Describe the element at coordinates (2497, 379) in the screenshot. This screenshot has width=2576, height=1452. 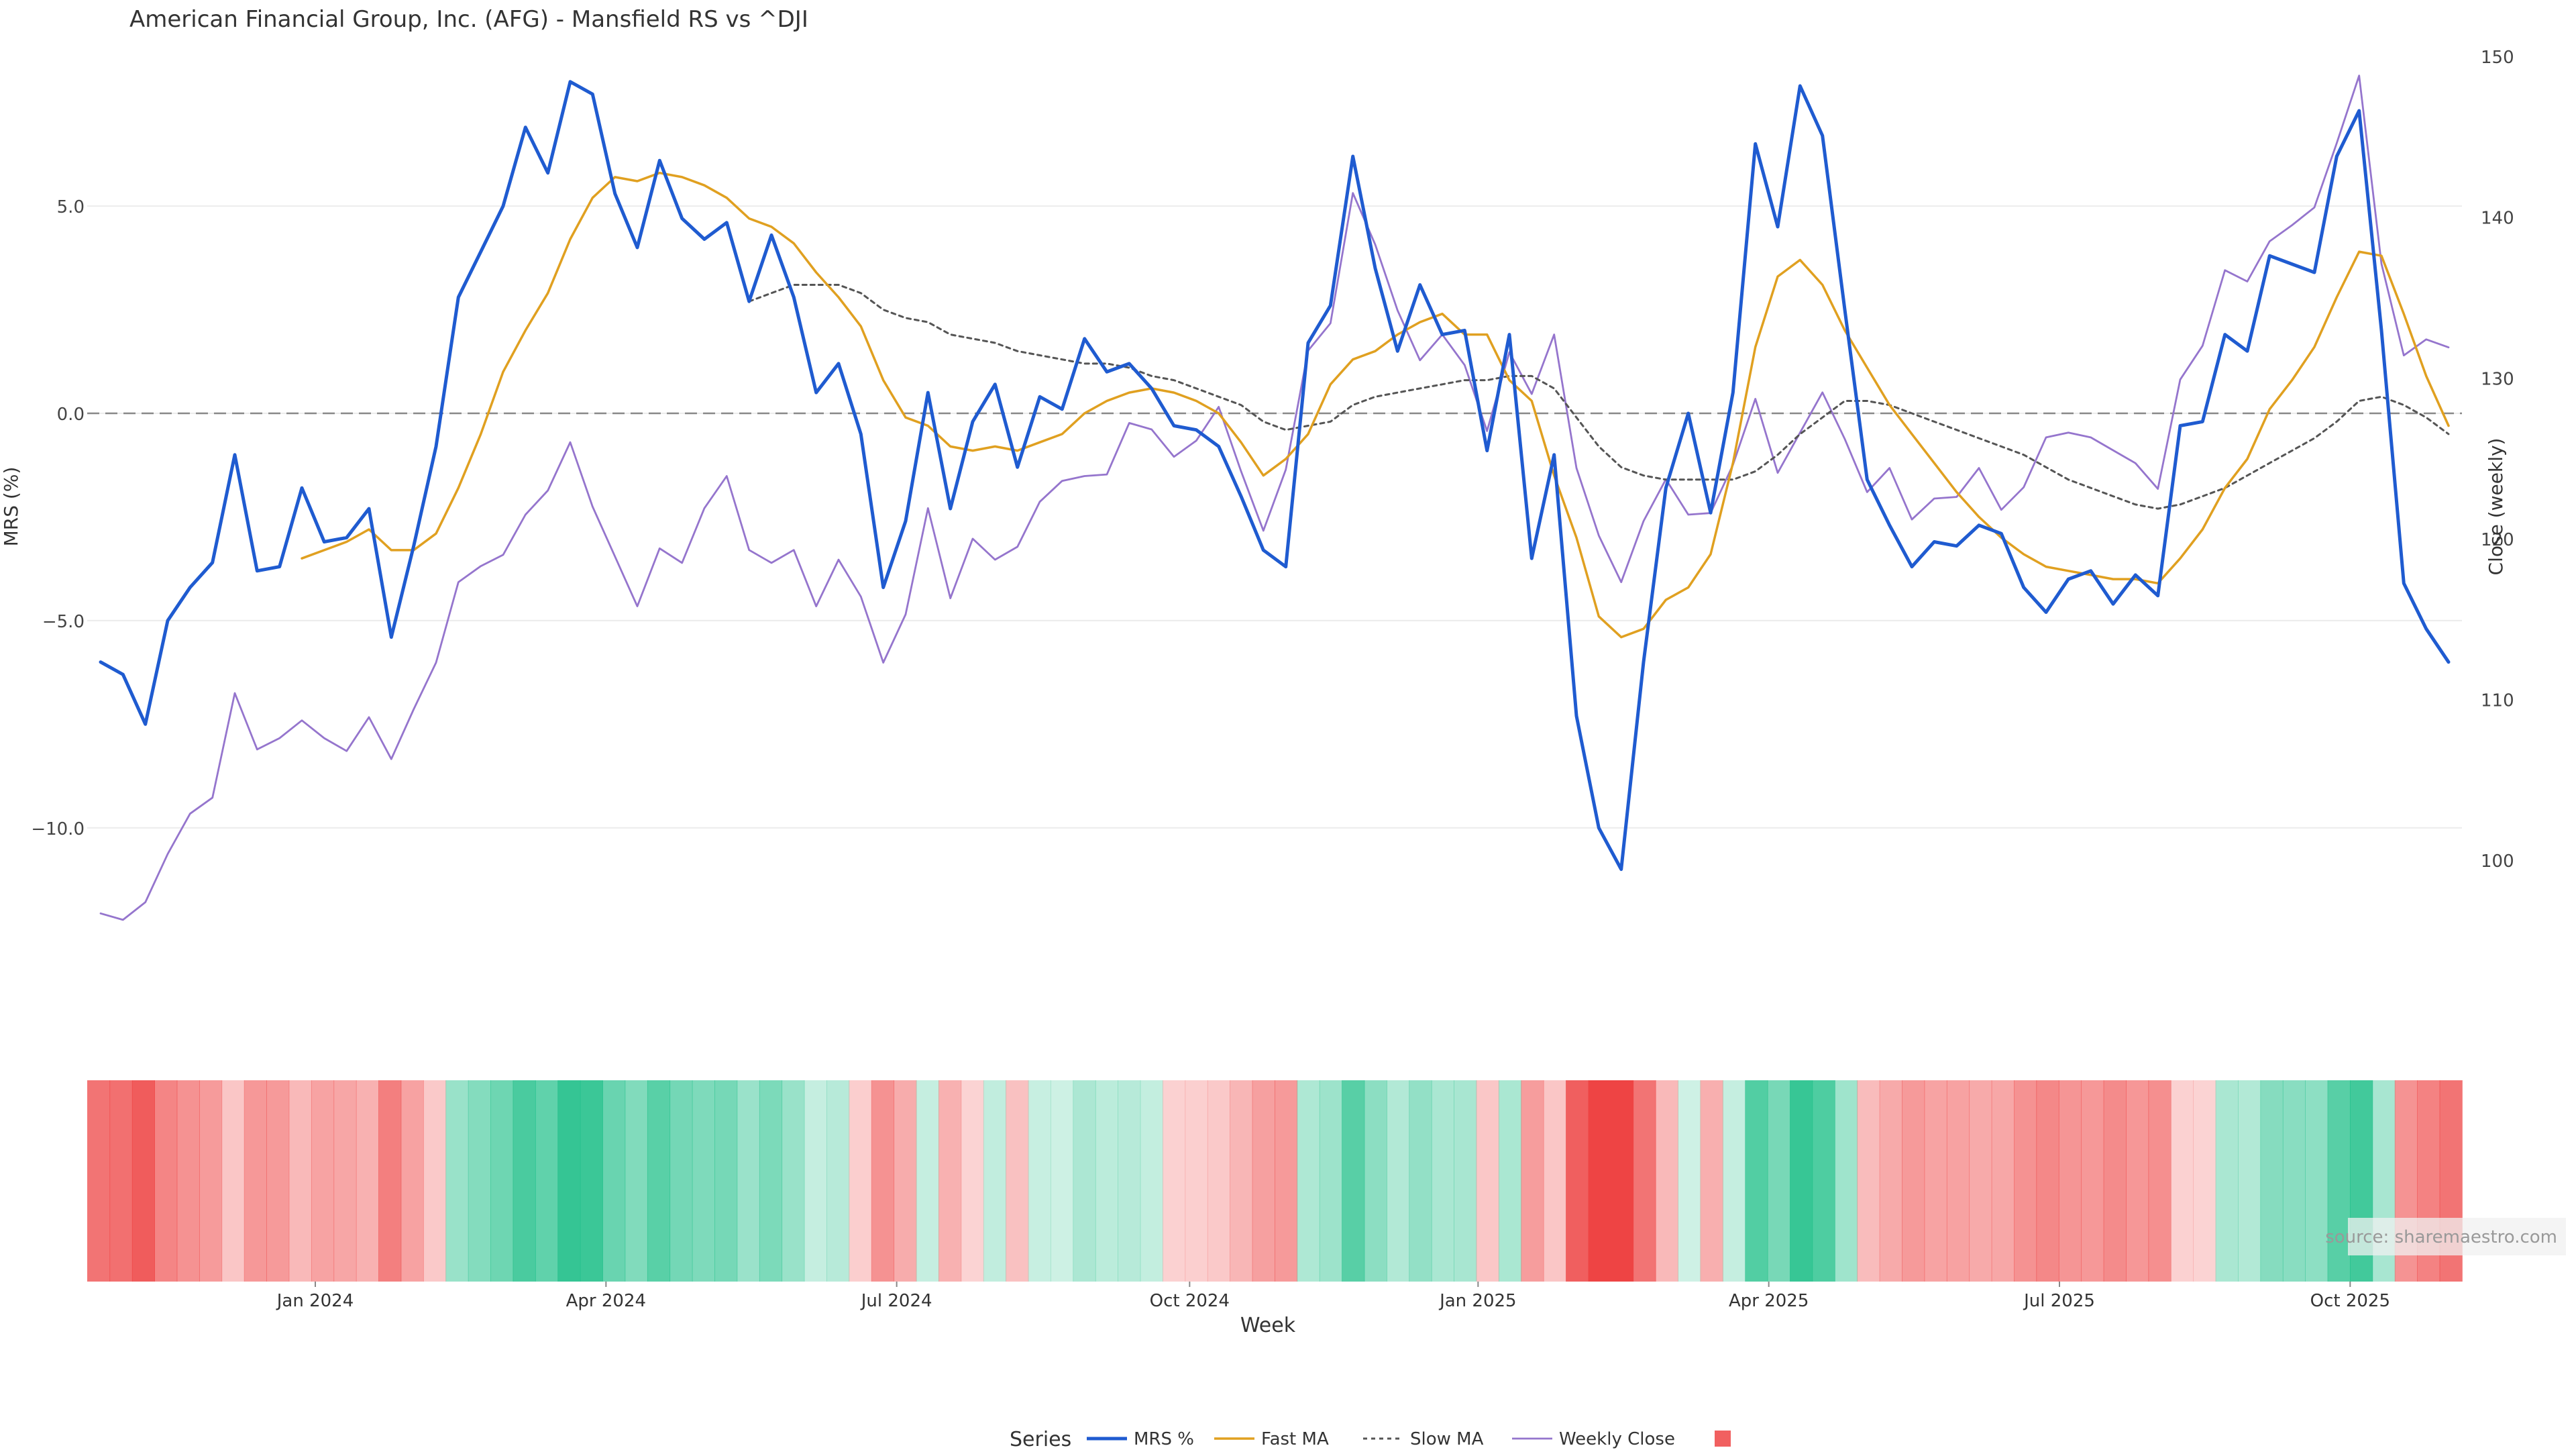
I see `y-right-tick-label: 130` at that location.